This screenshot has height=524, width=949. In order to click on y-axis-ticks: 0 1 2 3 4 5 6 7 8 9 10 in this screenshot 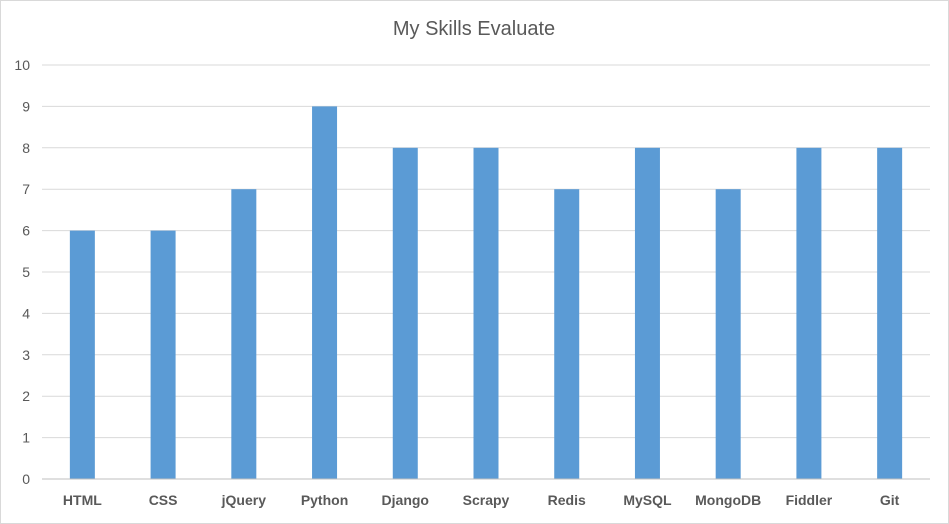, I will do `click(22, 272)`.